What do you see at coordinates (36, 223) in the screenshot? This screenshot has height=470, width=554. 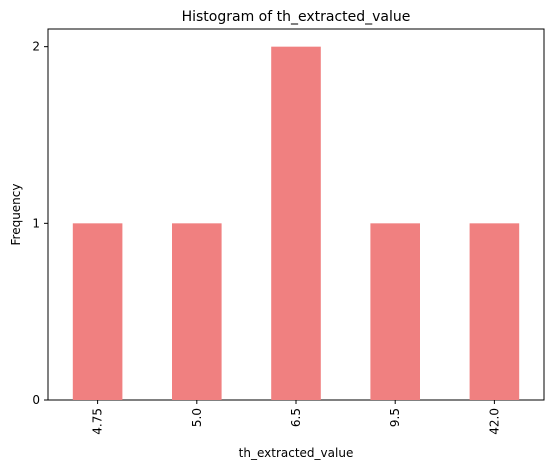 I see `y-tick-label: 1` at bounding box center [36, 223].